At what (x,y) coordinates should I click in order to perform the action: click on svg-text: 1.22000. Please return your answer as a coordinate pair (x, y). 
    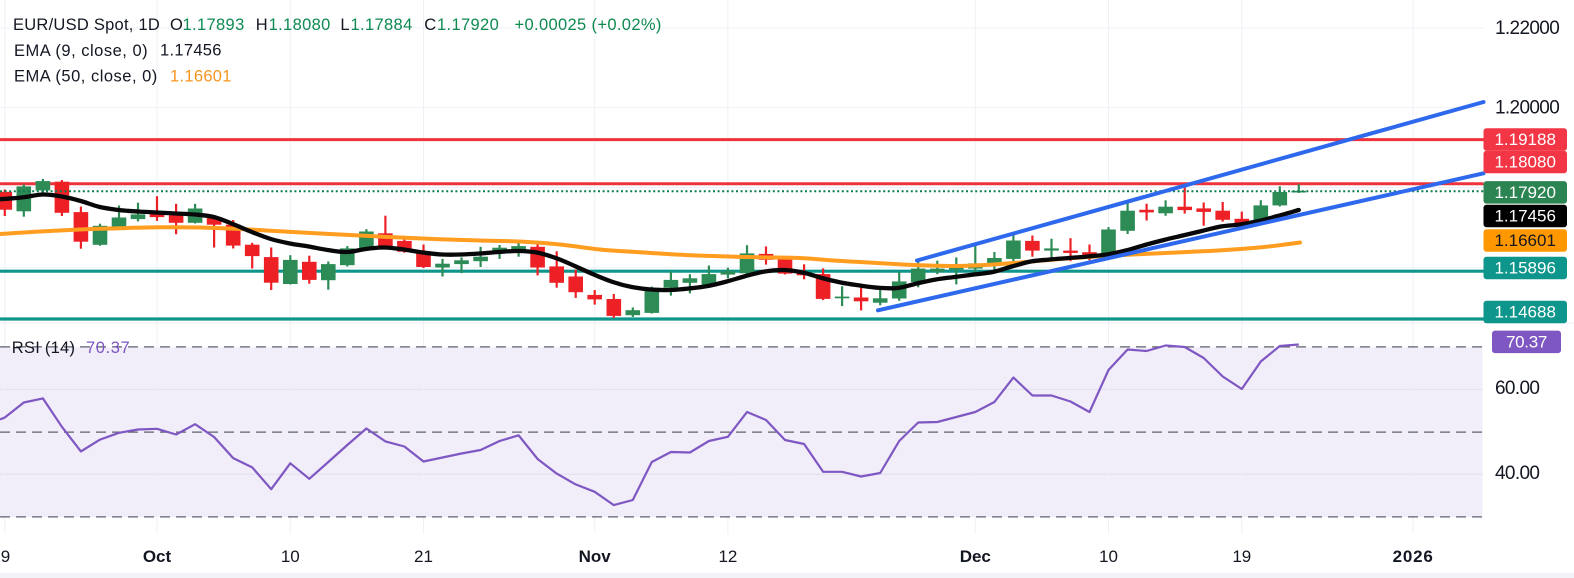
    Looking at the image, I should click on (1527, 28).